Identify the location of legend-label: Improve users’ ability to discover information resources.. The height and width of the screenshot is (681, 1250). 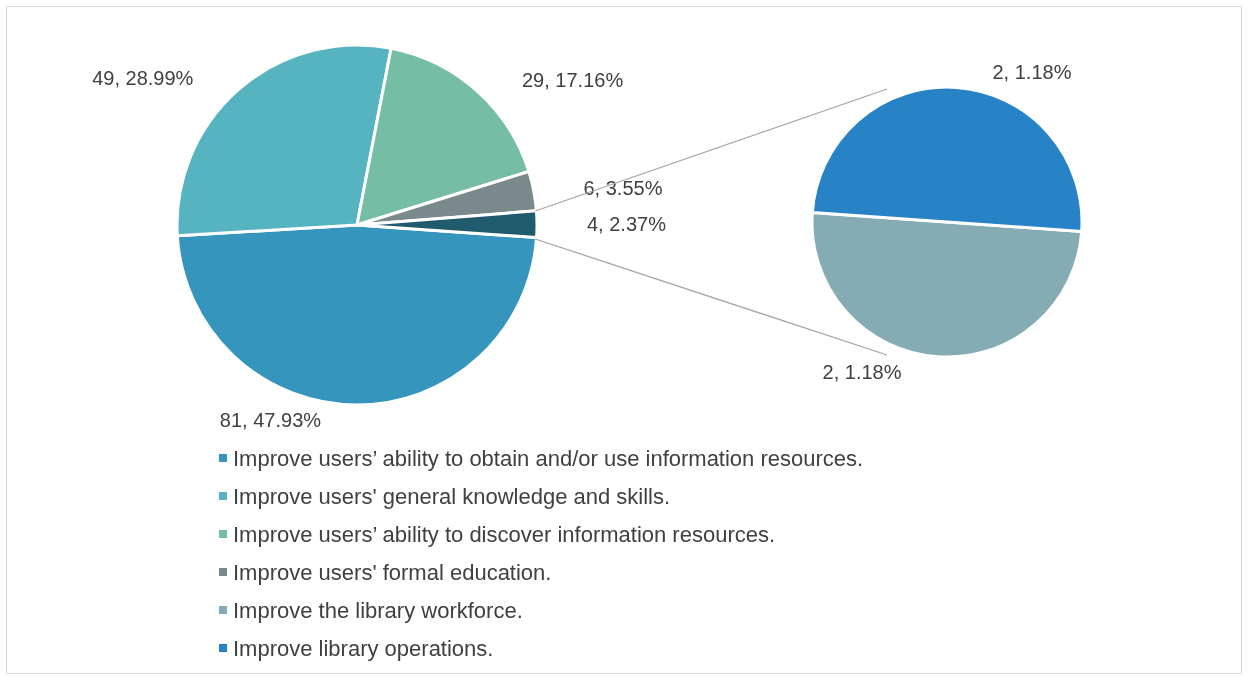
(504, 534).